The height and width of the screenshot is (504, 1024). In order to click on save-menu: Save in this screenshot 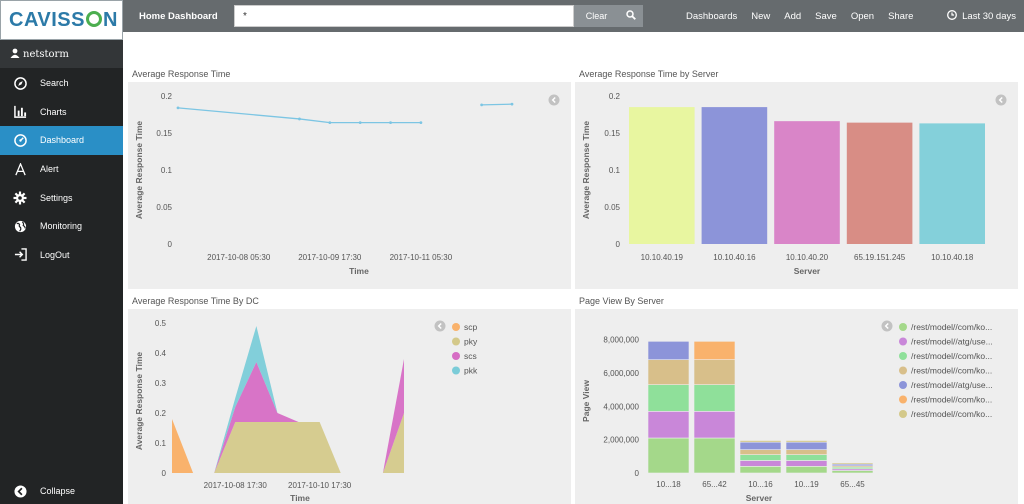, I will do `click(826, 16)`.